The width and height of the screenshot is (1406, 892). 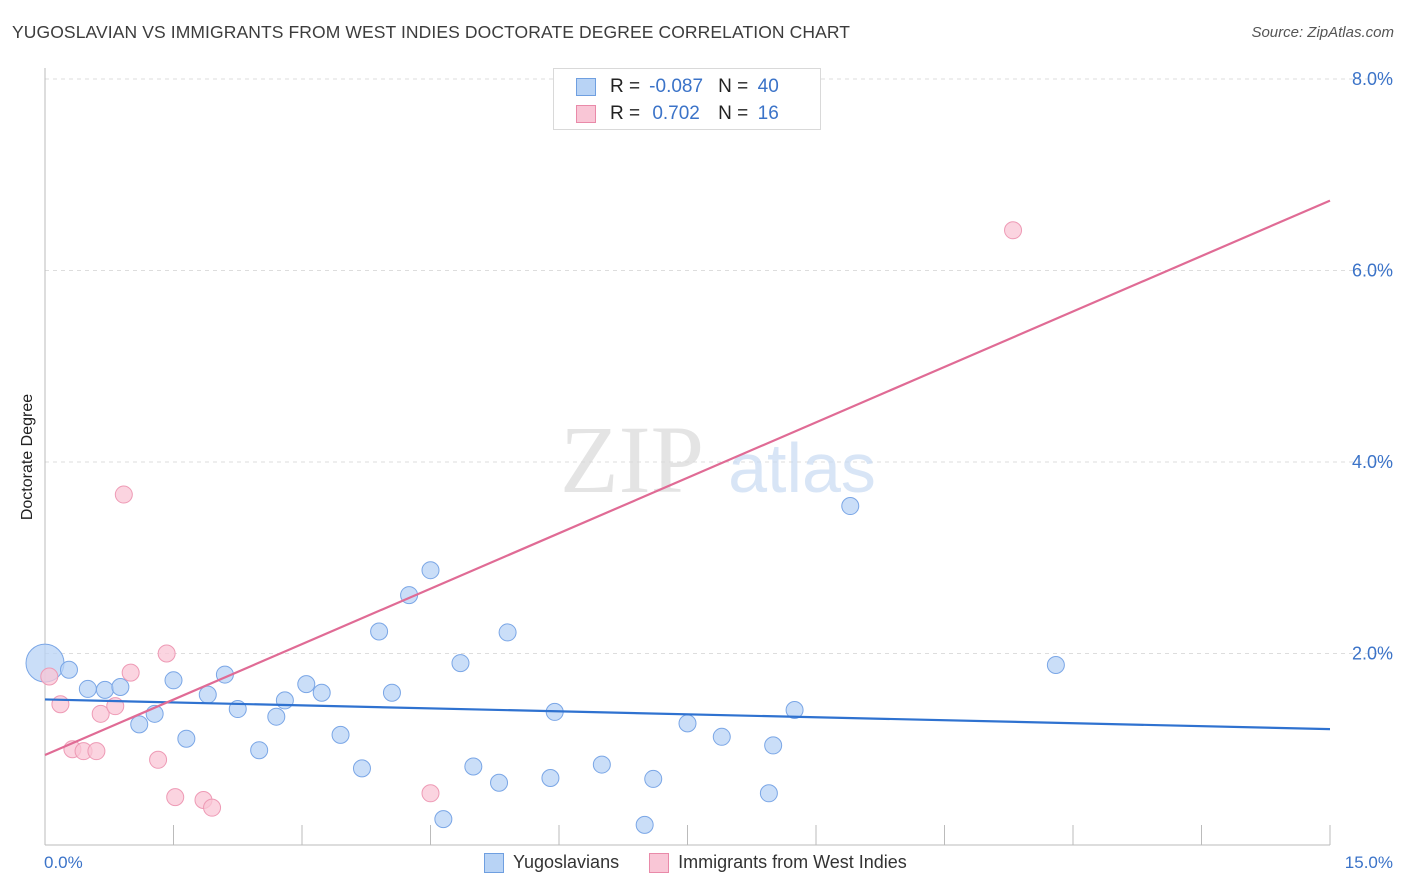 What do you see at coordinates (659, 862) in the screenshot?
I see `legend-swatch-west-indies` at bounding box center [659, 862].